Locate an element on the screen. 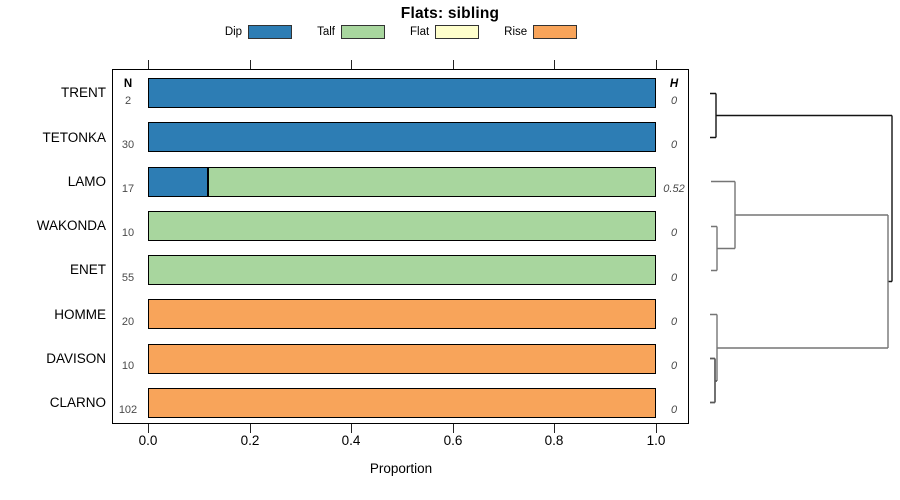 This screenshot has width=900, height=500. category-label: LAMO is located at coordinates (86, 181).